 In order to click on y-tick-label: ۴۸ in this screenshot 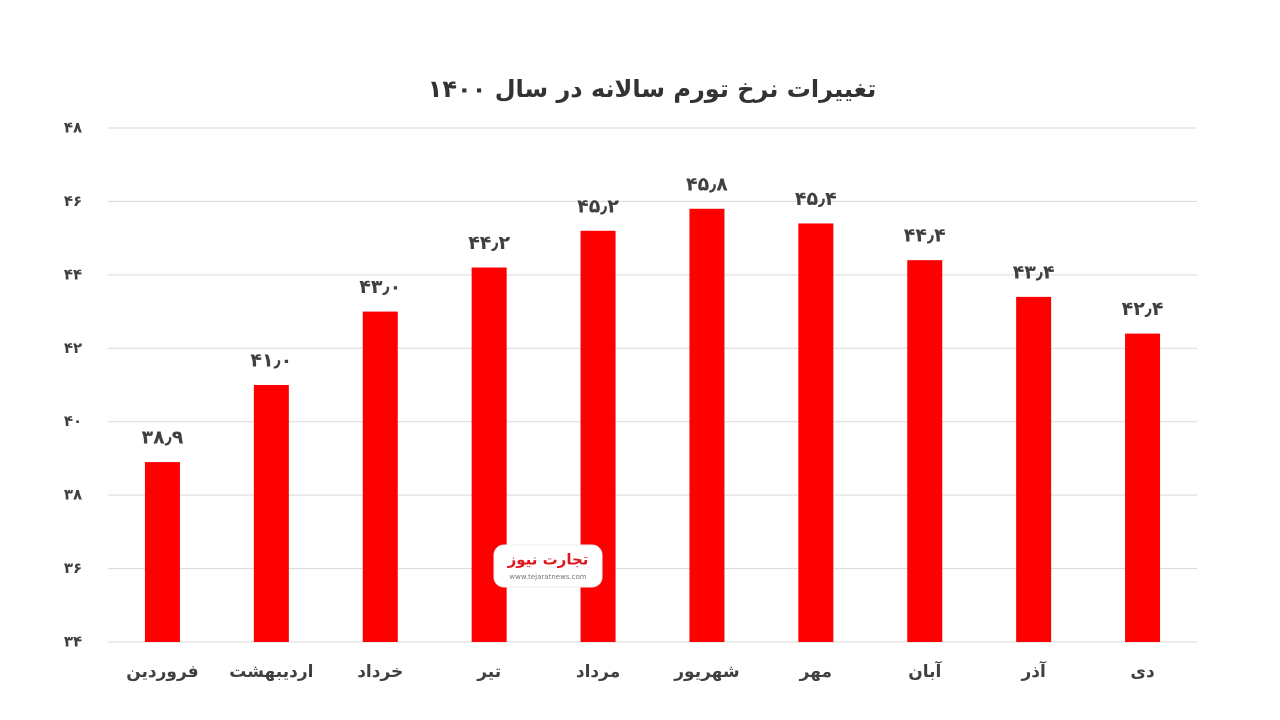, I will do `click(73, 128)`.